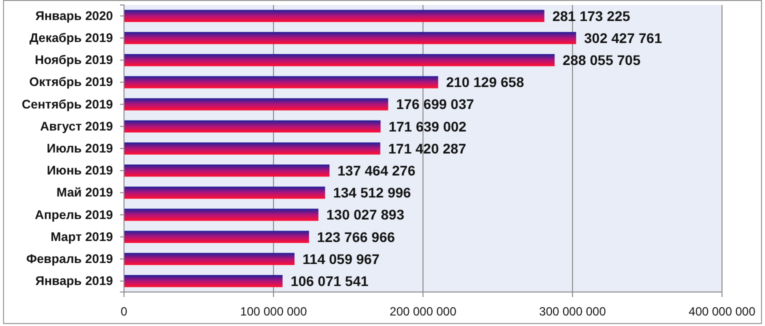 The height and width of the screenshot is (326, 765). What do you see at coordinates (77, 126) in the screenshot?
I see `y-tick-label: Август 2019` at bounding box center [77, 126].